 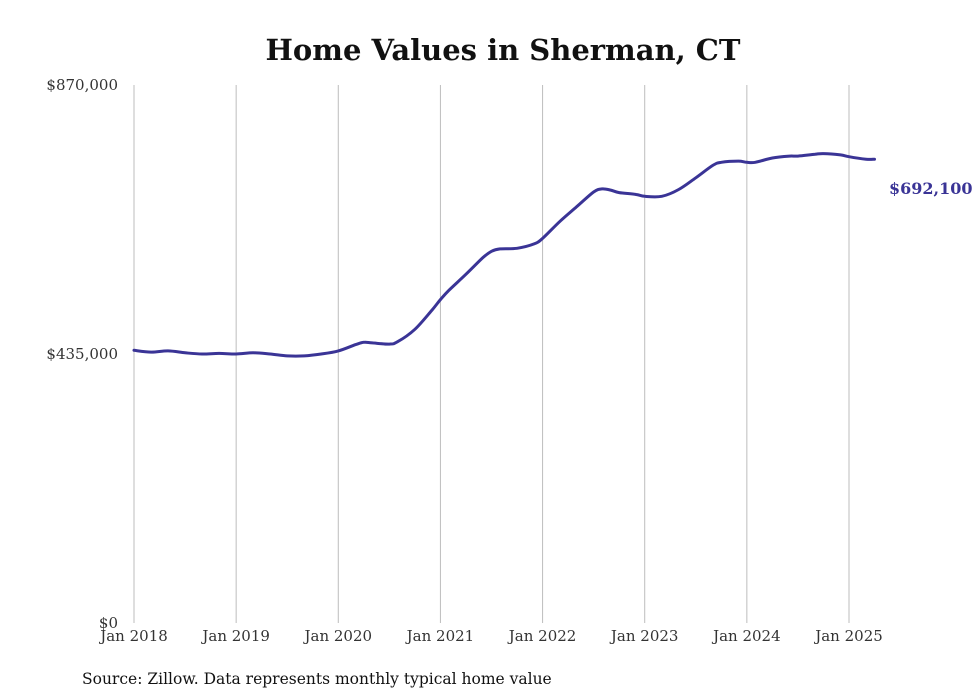 What do you see at coordinates (644, 636) in the screenshot?
I see `x-tick-label: Jan 2023` at bounding box center [644, 636].